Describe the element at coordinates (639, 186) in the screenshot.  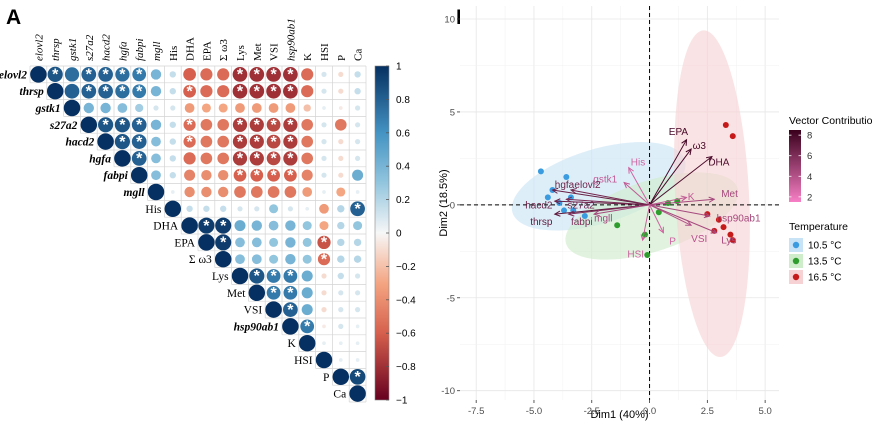
I see `loading-vector` at that location.